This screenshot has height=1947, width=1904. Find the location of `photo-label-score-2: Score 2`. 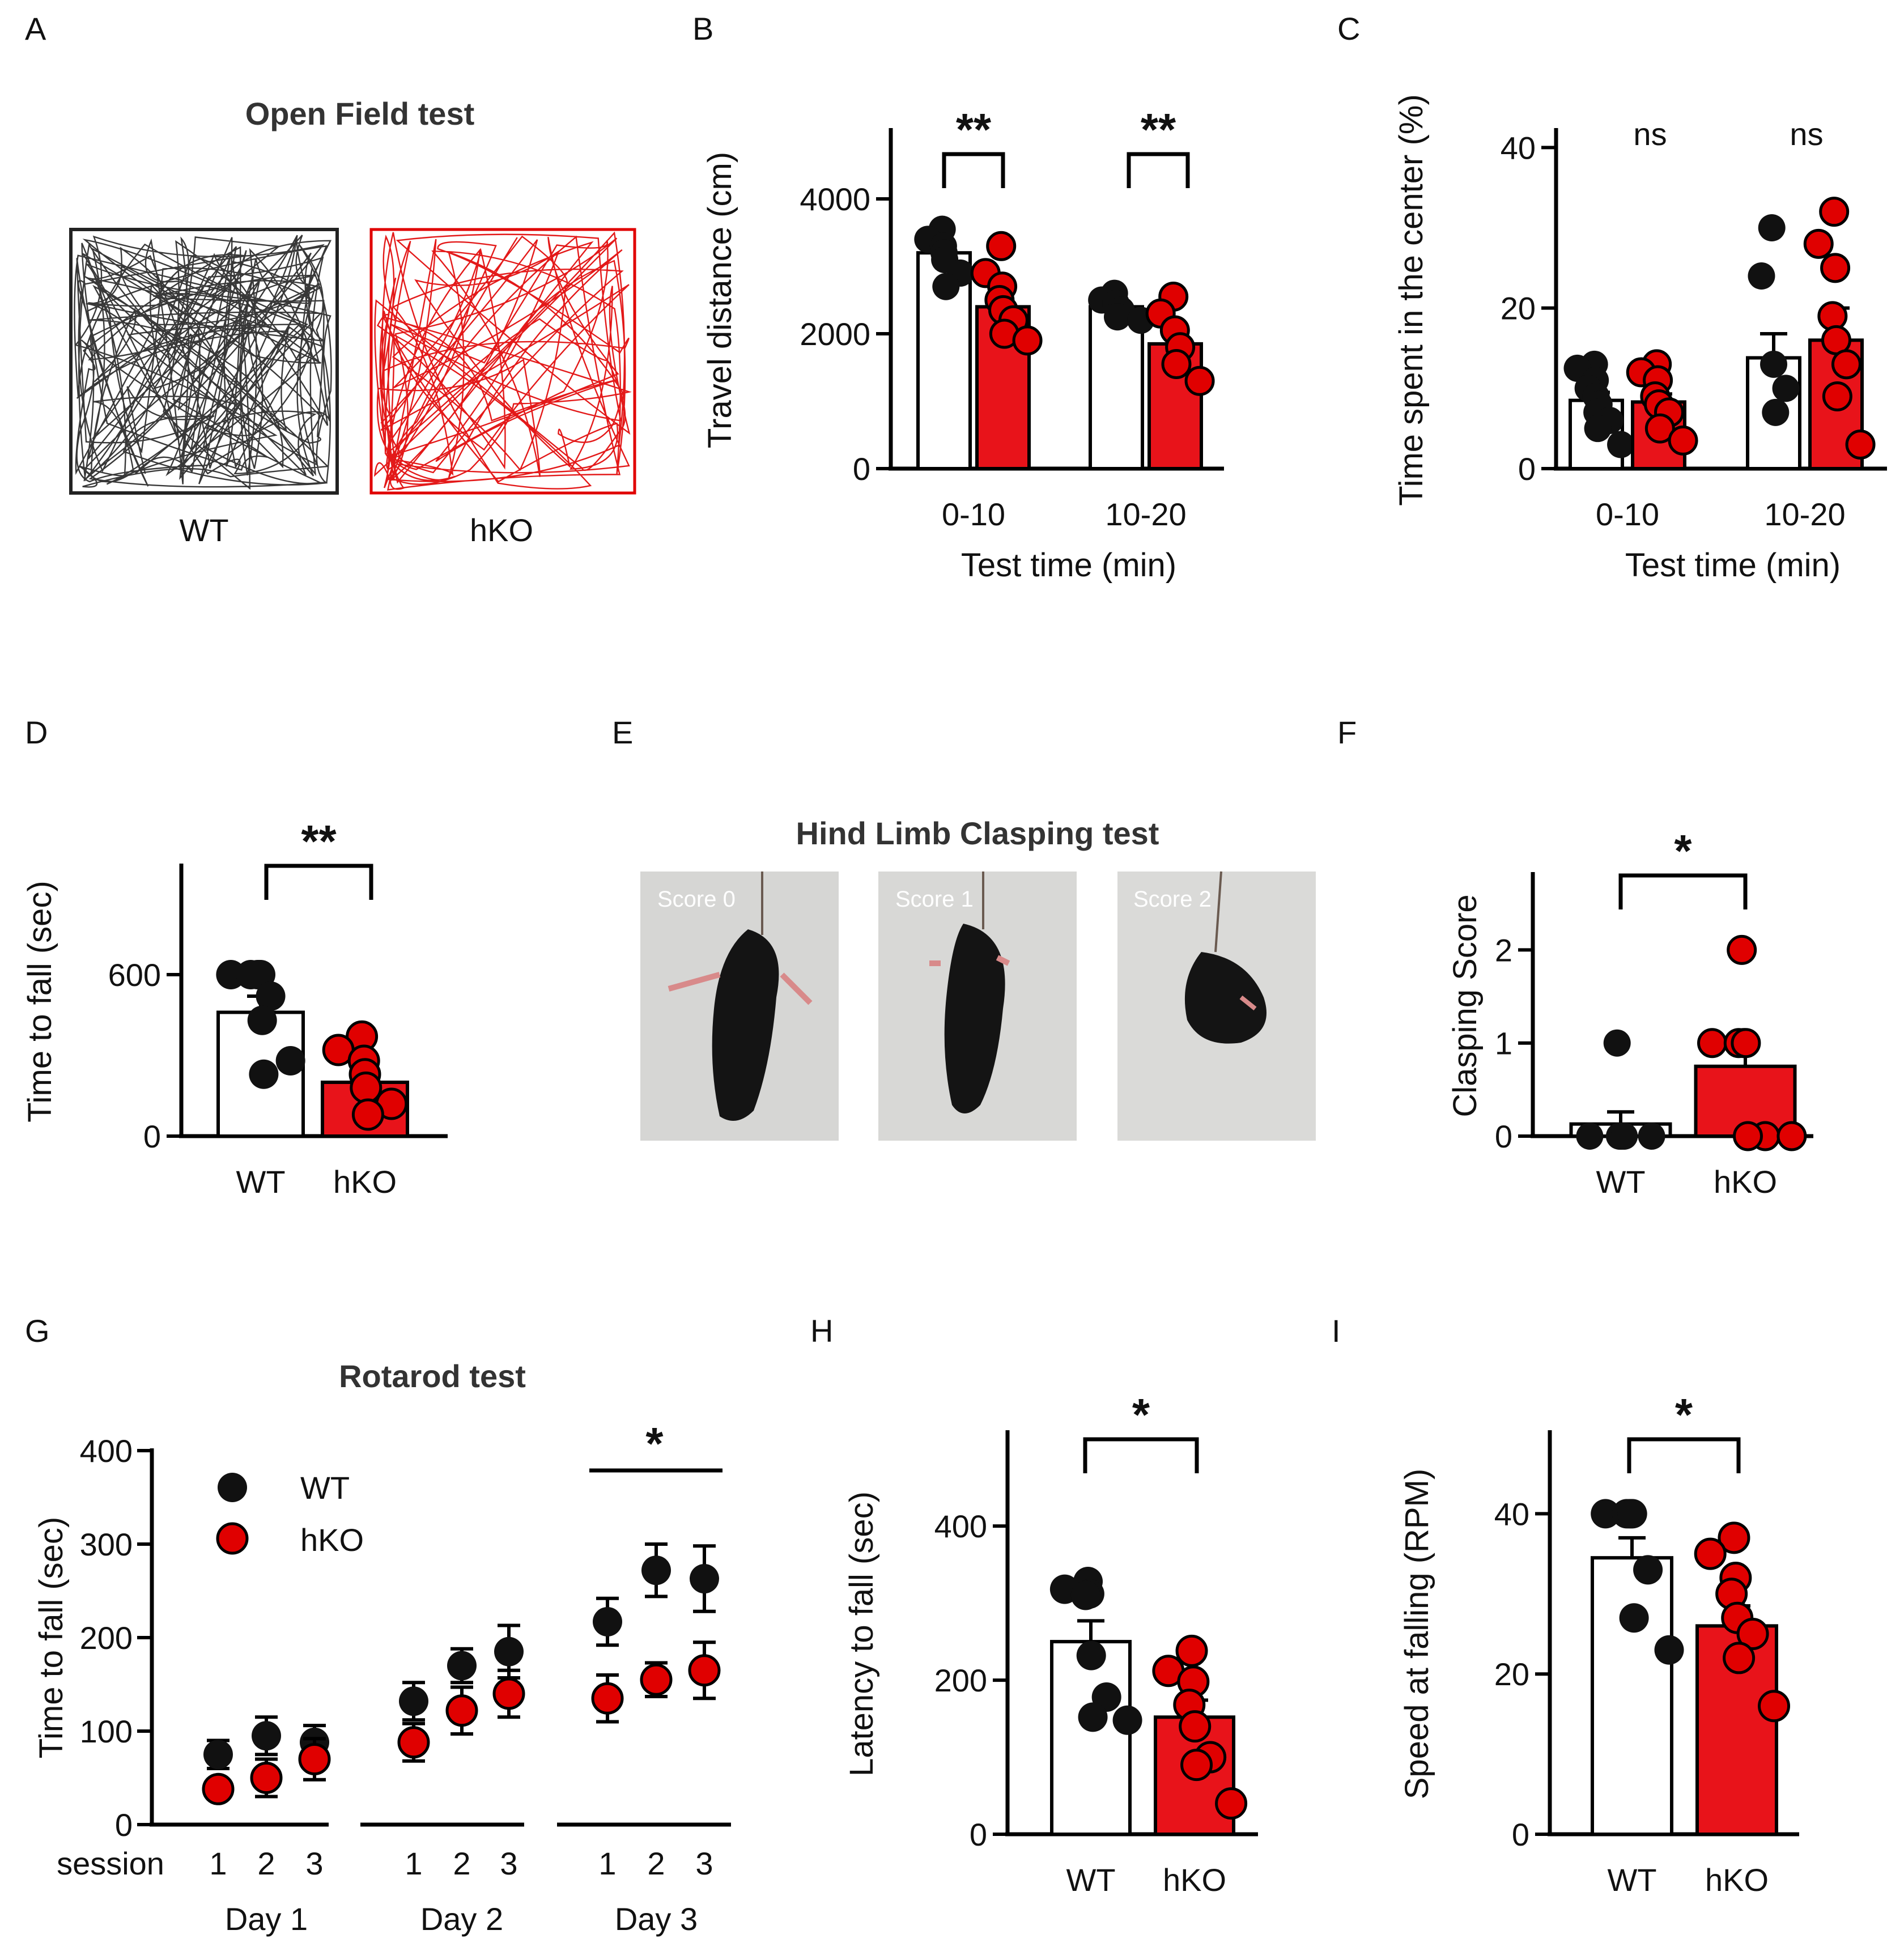

photo-label-score-2: Score 2 is located at coordinates (1172, 900).